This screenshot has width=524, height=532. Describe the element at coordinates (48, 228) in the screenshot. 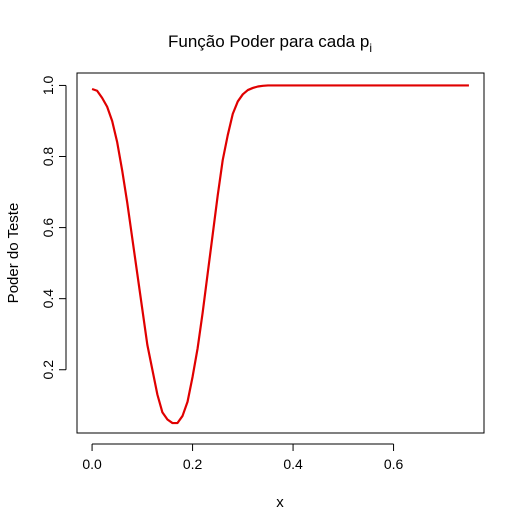

I see `y-tick-label: 0.6` at that location.